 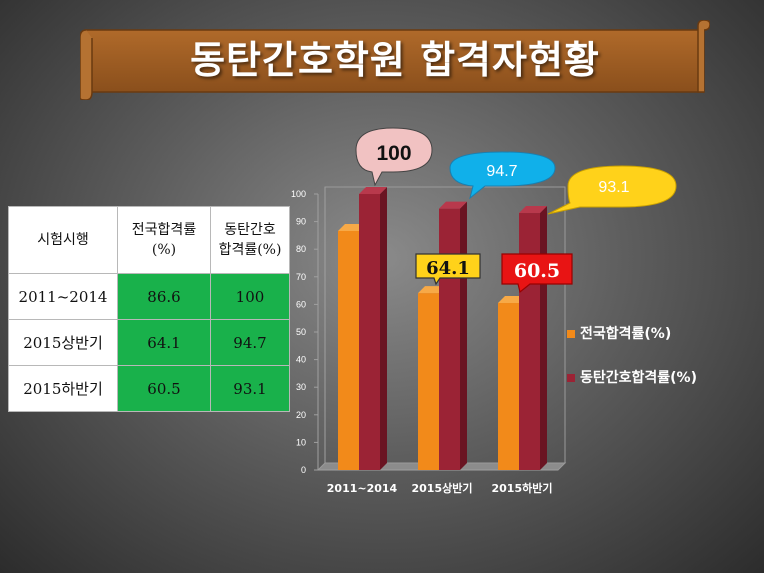 I want to click on y-tick-label: 90, so click(x=301, y=222).